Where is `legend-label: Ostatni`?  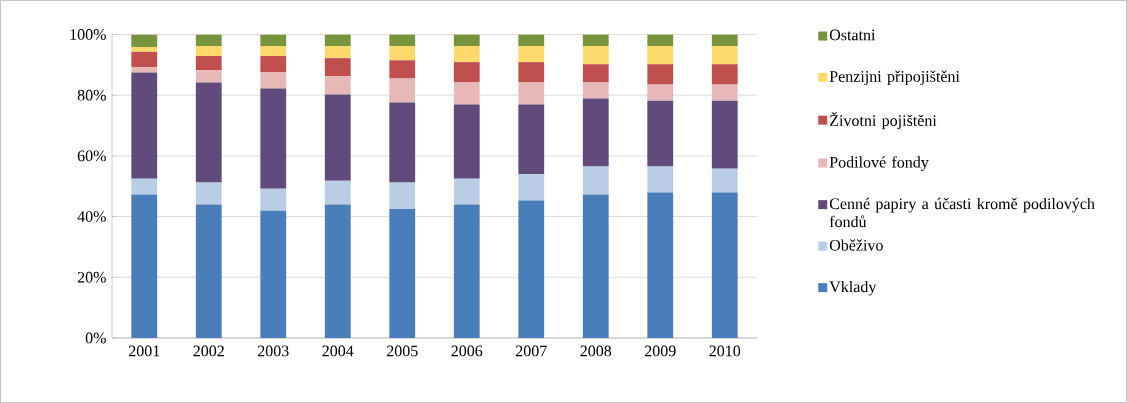
legend-label: Ostatni is located at coordinates (852, 35).